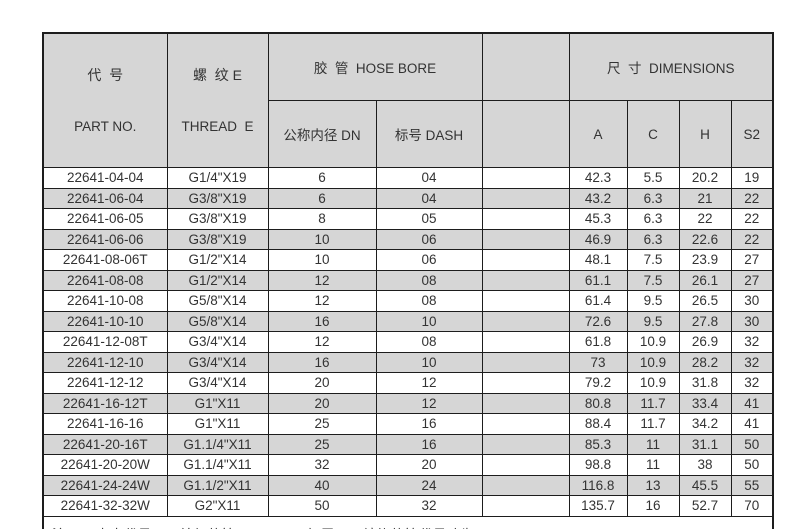 This screenshot has width=800, height=529. What do you see at coordinates (408, 383) in the screenshot?
I see `table-row: 22641-12-12 G3/4"X14 20 12 79.2 10.9 31.8 32` at bounding box center [408, 383].